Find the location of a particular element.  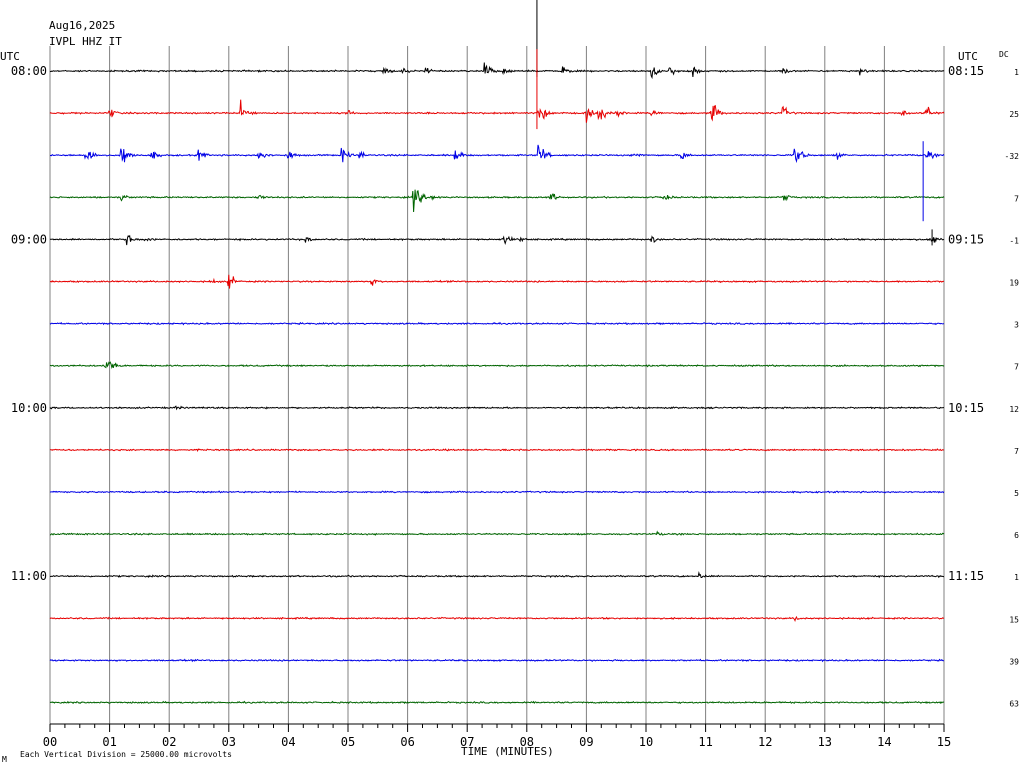

utc-left-label: UTC is located at coordinates (10, 56).